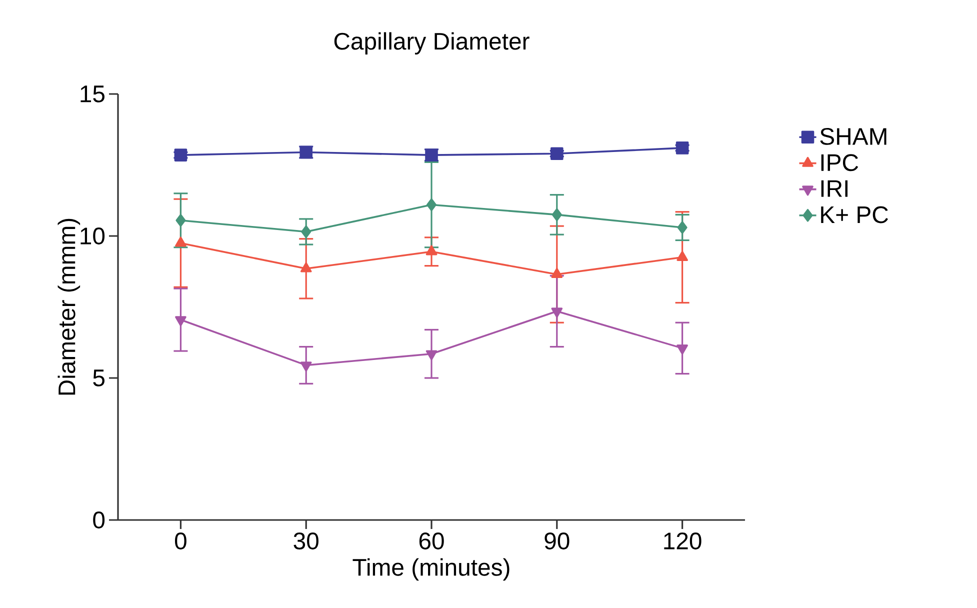 This screenshot has height=608, width=977. Describe the element at coordinates (69, 306) in the screenshot. I see `y-axis-title: Diameter (mmm)` at that location.